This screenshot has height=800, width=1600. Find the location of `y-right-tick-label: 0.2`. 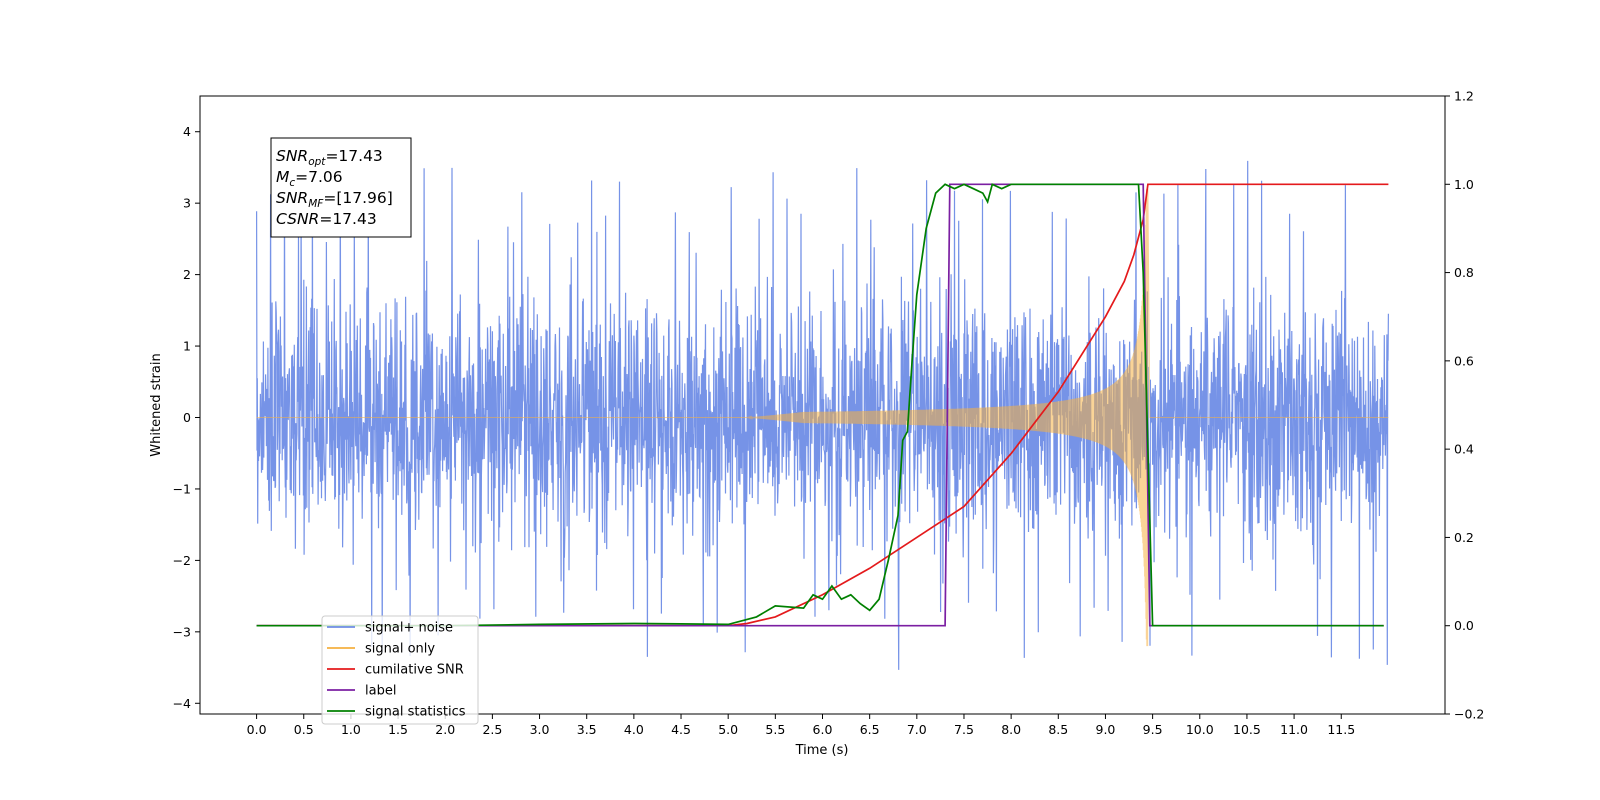

y-right-tick-label: 0.2 is located at coordinates (1464, 537).